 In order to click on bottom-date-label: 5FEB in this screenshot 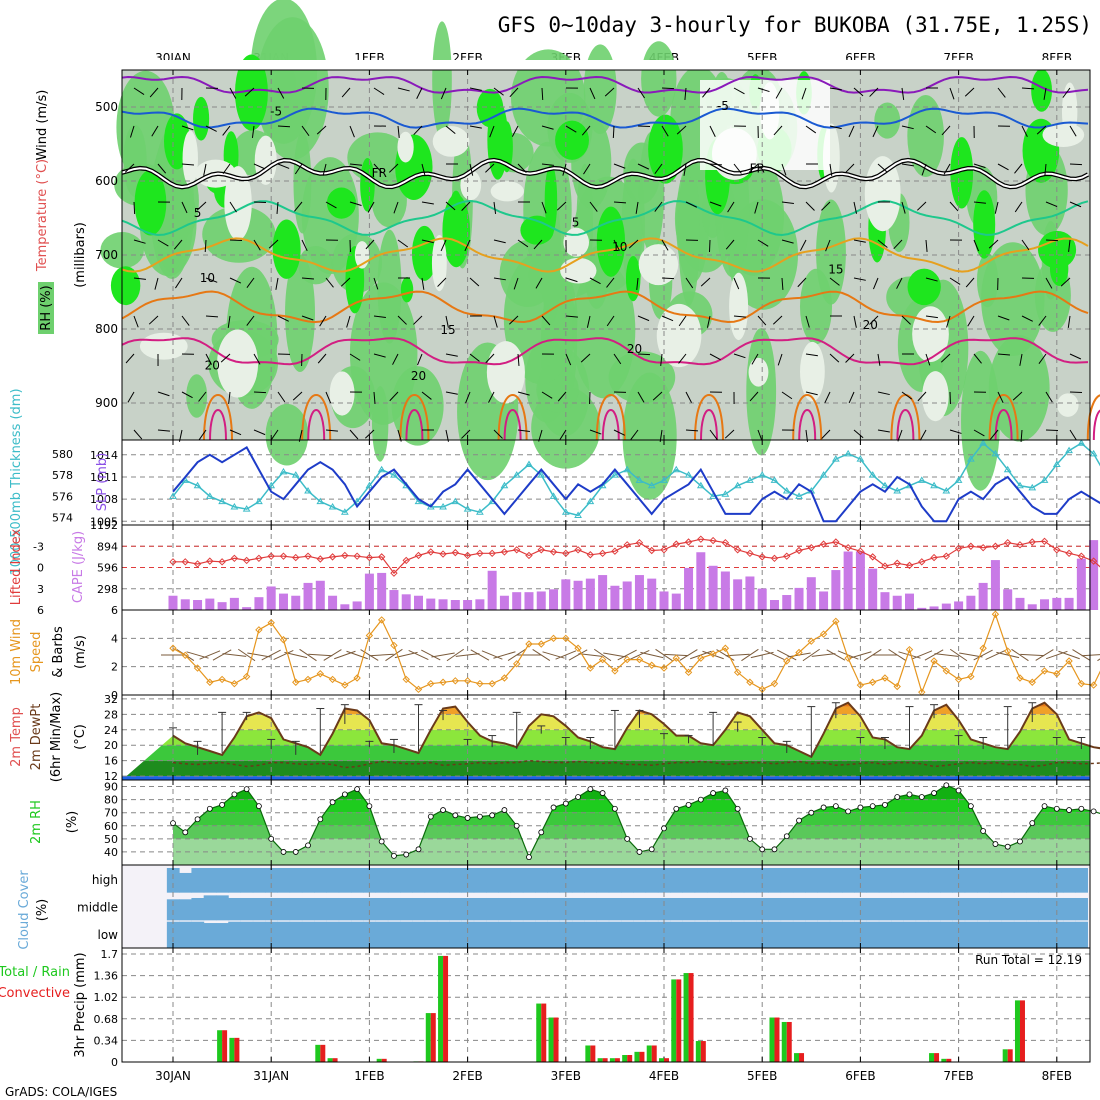, I will do `click(762, 1076)`.